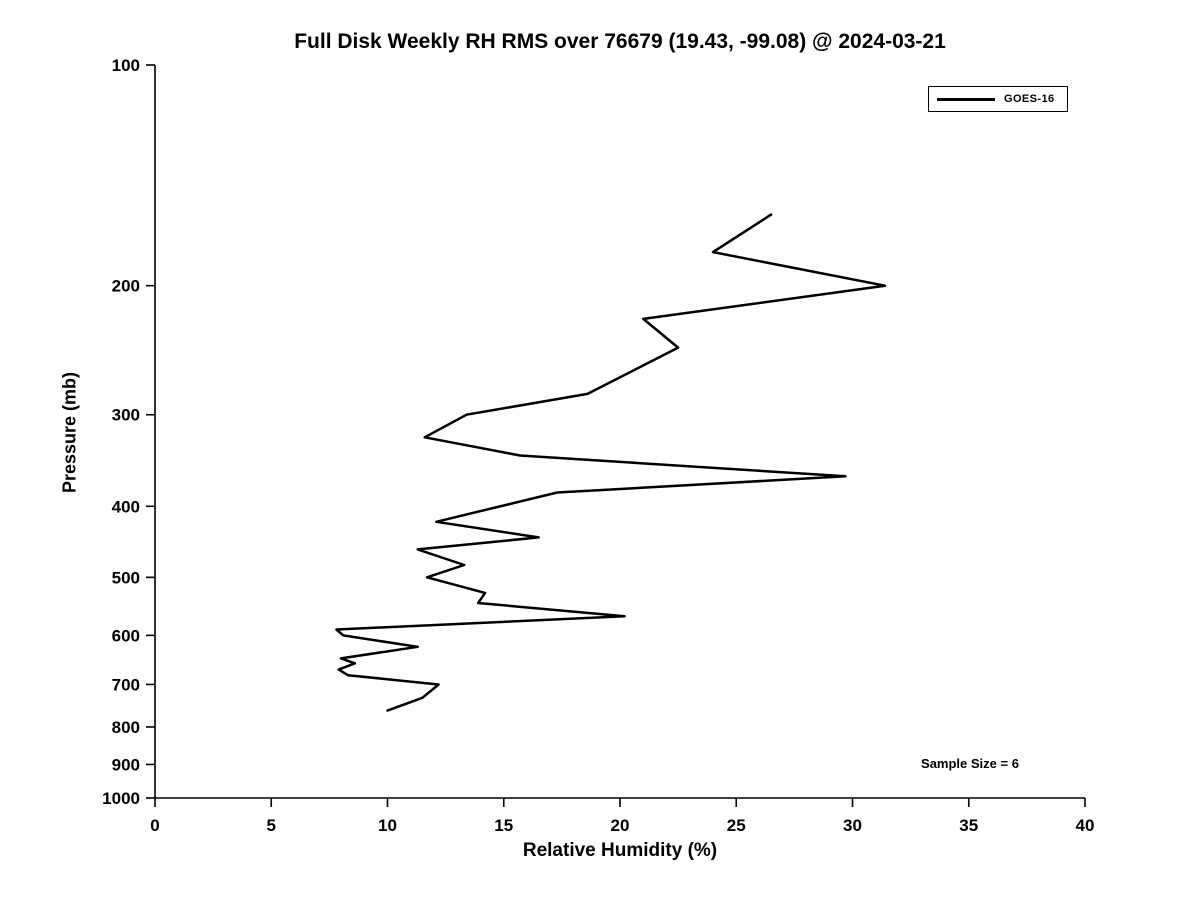  What do you see at coordinates (126, 635) in the screenshot?
I see `y-tick-label: 600` at bounding box center [126, 635].